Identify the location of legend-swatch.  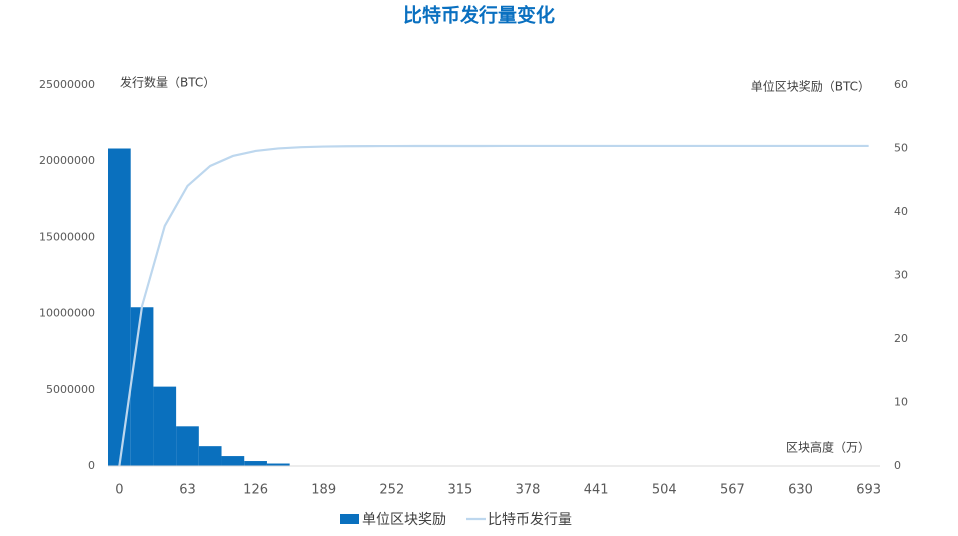
(349, 519).